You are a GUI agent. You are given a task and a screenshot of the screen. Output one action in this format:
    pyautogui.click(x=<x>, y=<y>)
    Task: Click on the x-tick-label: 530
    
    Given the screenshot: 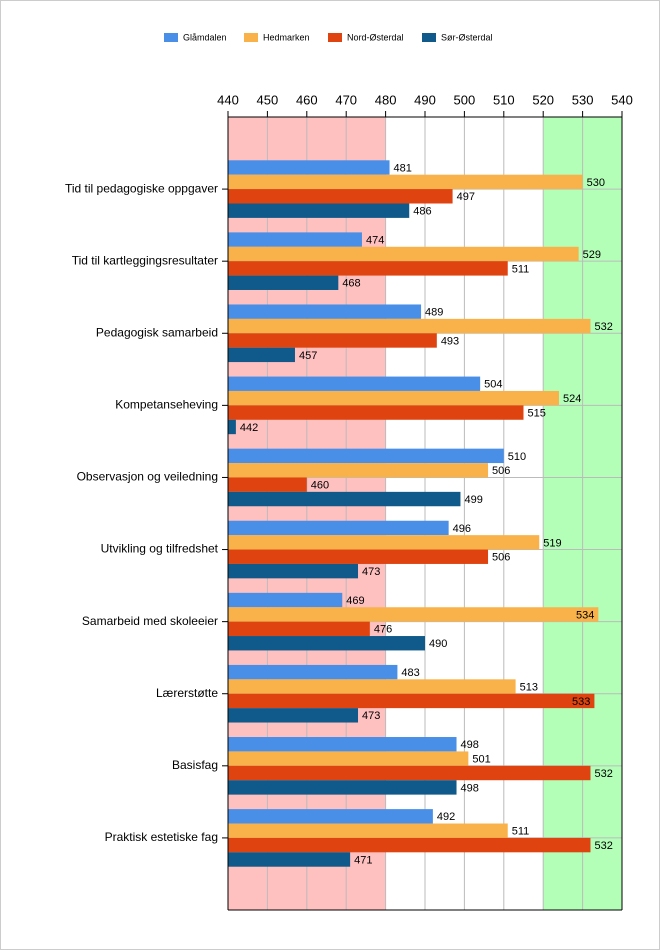 What is the action you would take?
    pyautogui.click(x=583, y=99)
    